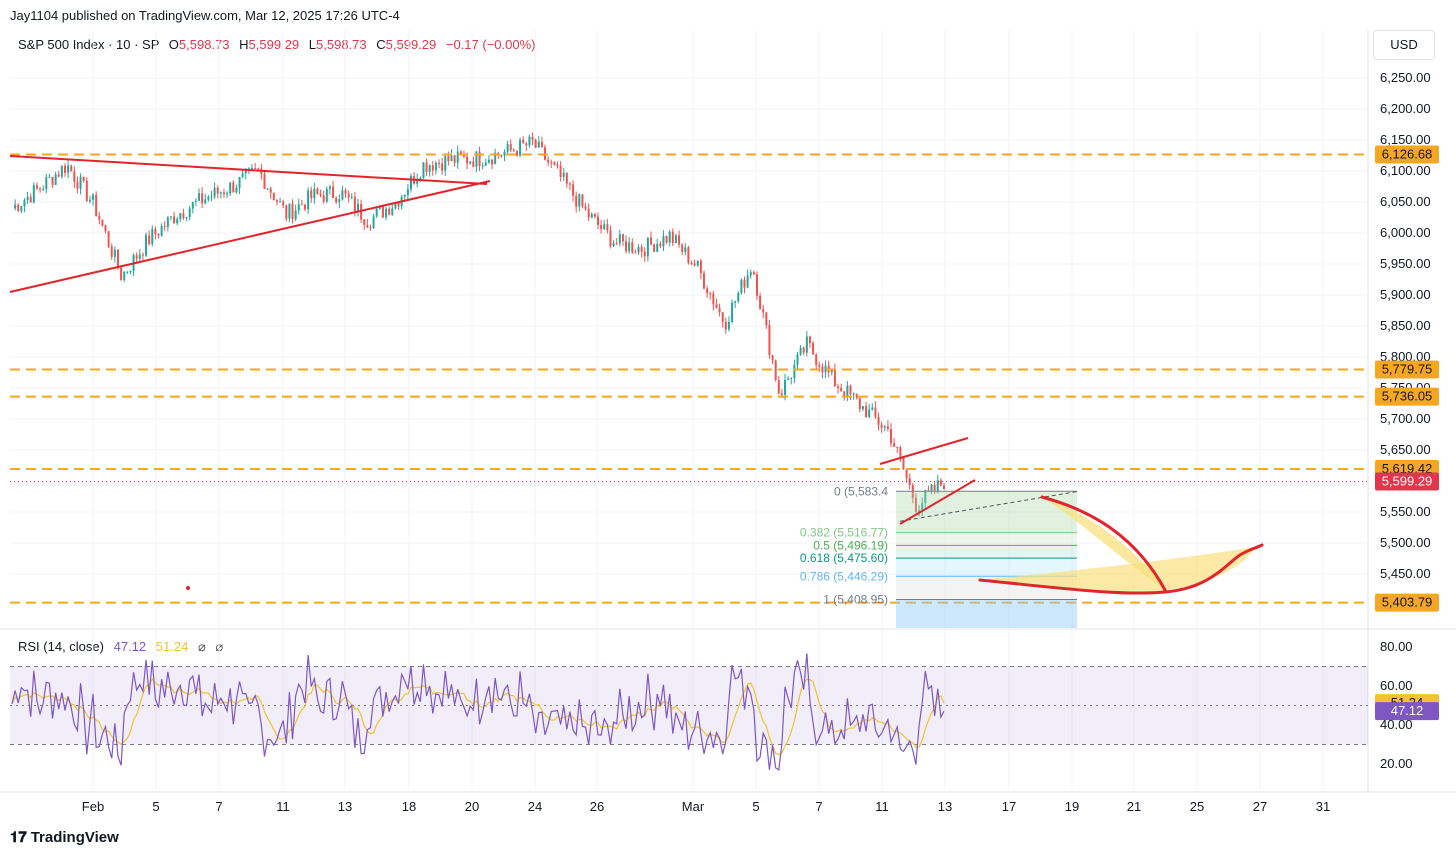 This screenshot has width=1456, height=856. I want to click on level-badge: 5,779.75, so click(1407, 369).